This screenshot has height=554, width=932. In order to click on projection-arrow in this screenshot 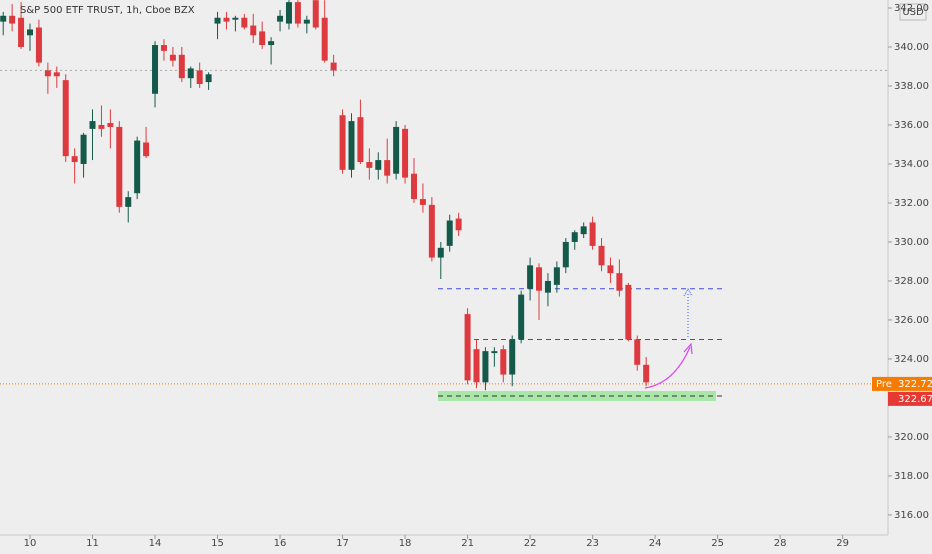, I will do `click(667, 367)`.